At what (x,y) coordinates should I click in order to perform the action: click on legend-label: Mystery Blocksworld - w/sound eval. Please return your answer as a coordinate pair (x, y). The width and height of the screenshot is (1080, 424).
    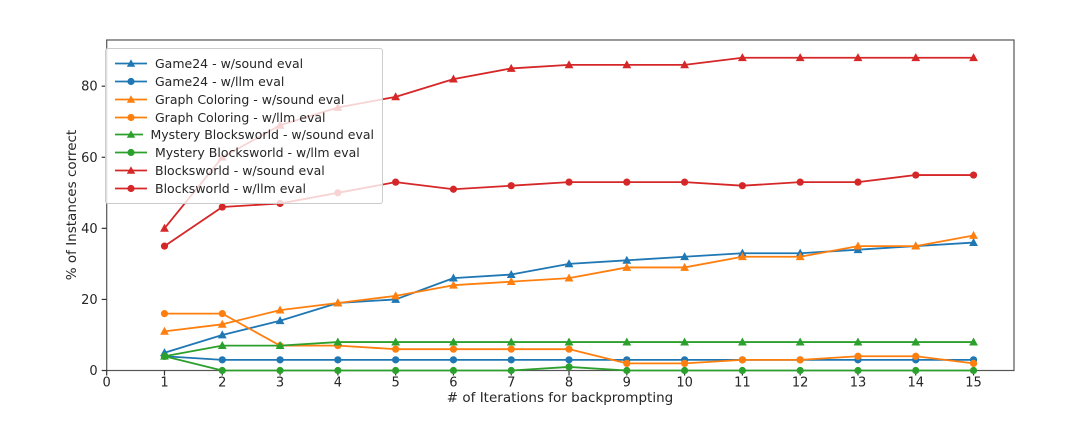
    Looking at the image, I should click on (262, 135).